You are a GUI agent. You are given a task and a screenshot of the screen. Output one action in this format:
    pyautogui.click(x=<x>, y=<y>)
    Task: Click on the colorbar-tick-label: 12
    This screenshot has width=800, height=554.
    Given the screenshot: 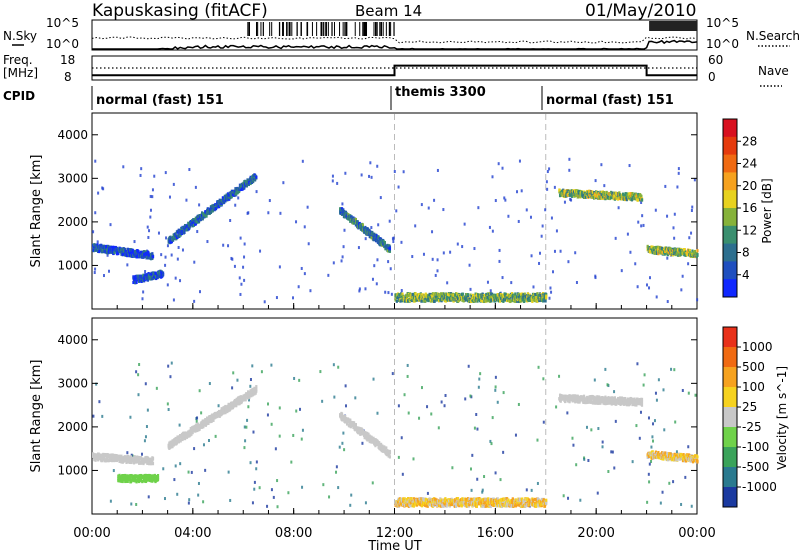 What is the action you would take?
    pyautogui.click(x=749, y=230)
    